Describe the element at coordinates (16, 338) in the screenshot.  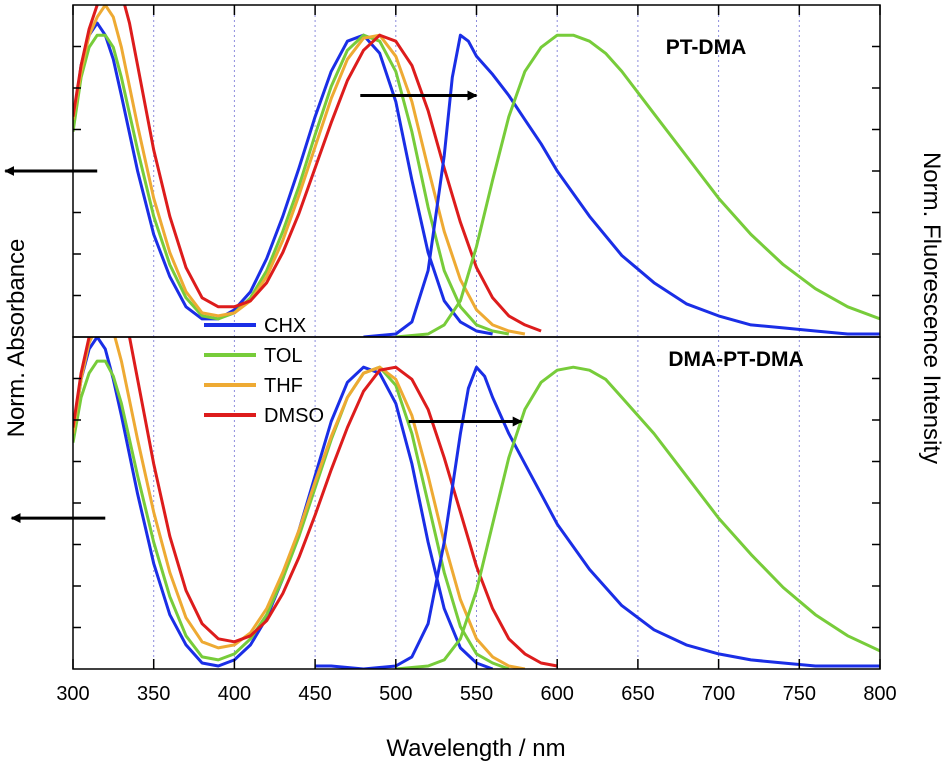
I see `y-axis-title-left: Norm. Absorbance` at that location.